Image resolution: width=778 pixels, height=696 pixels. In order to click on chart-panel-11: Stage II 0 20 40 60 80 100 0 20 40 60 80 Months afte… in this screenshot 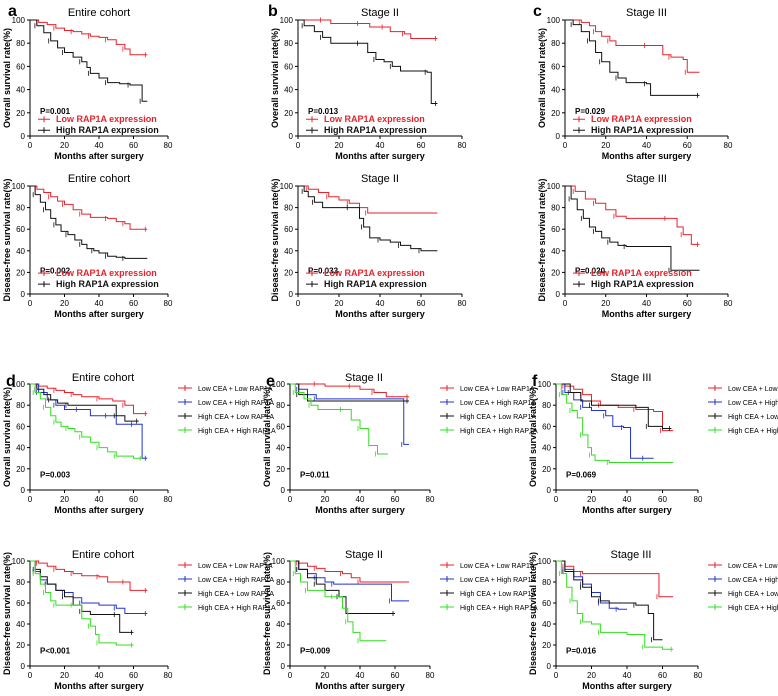, I will do `click(400, 620)`.